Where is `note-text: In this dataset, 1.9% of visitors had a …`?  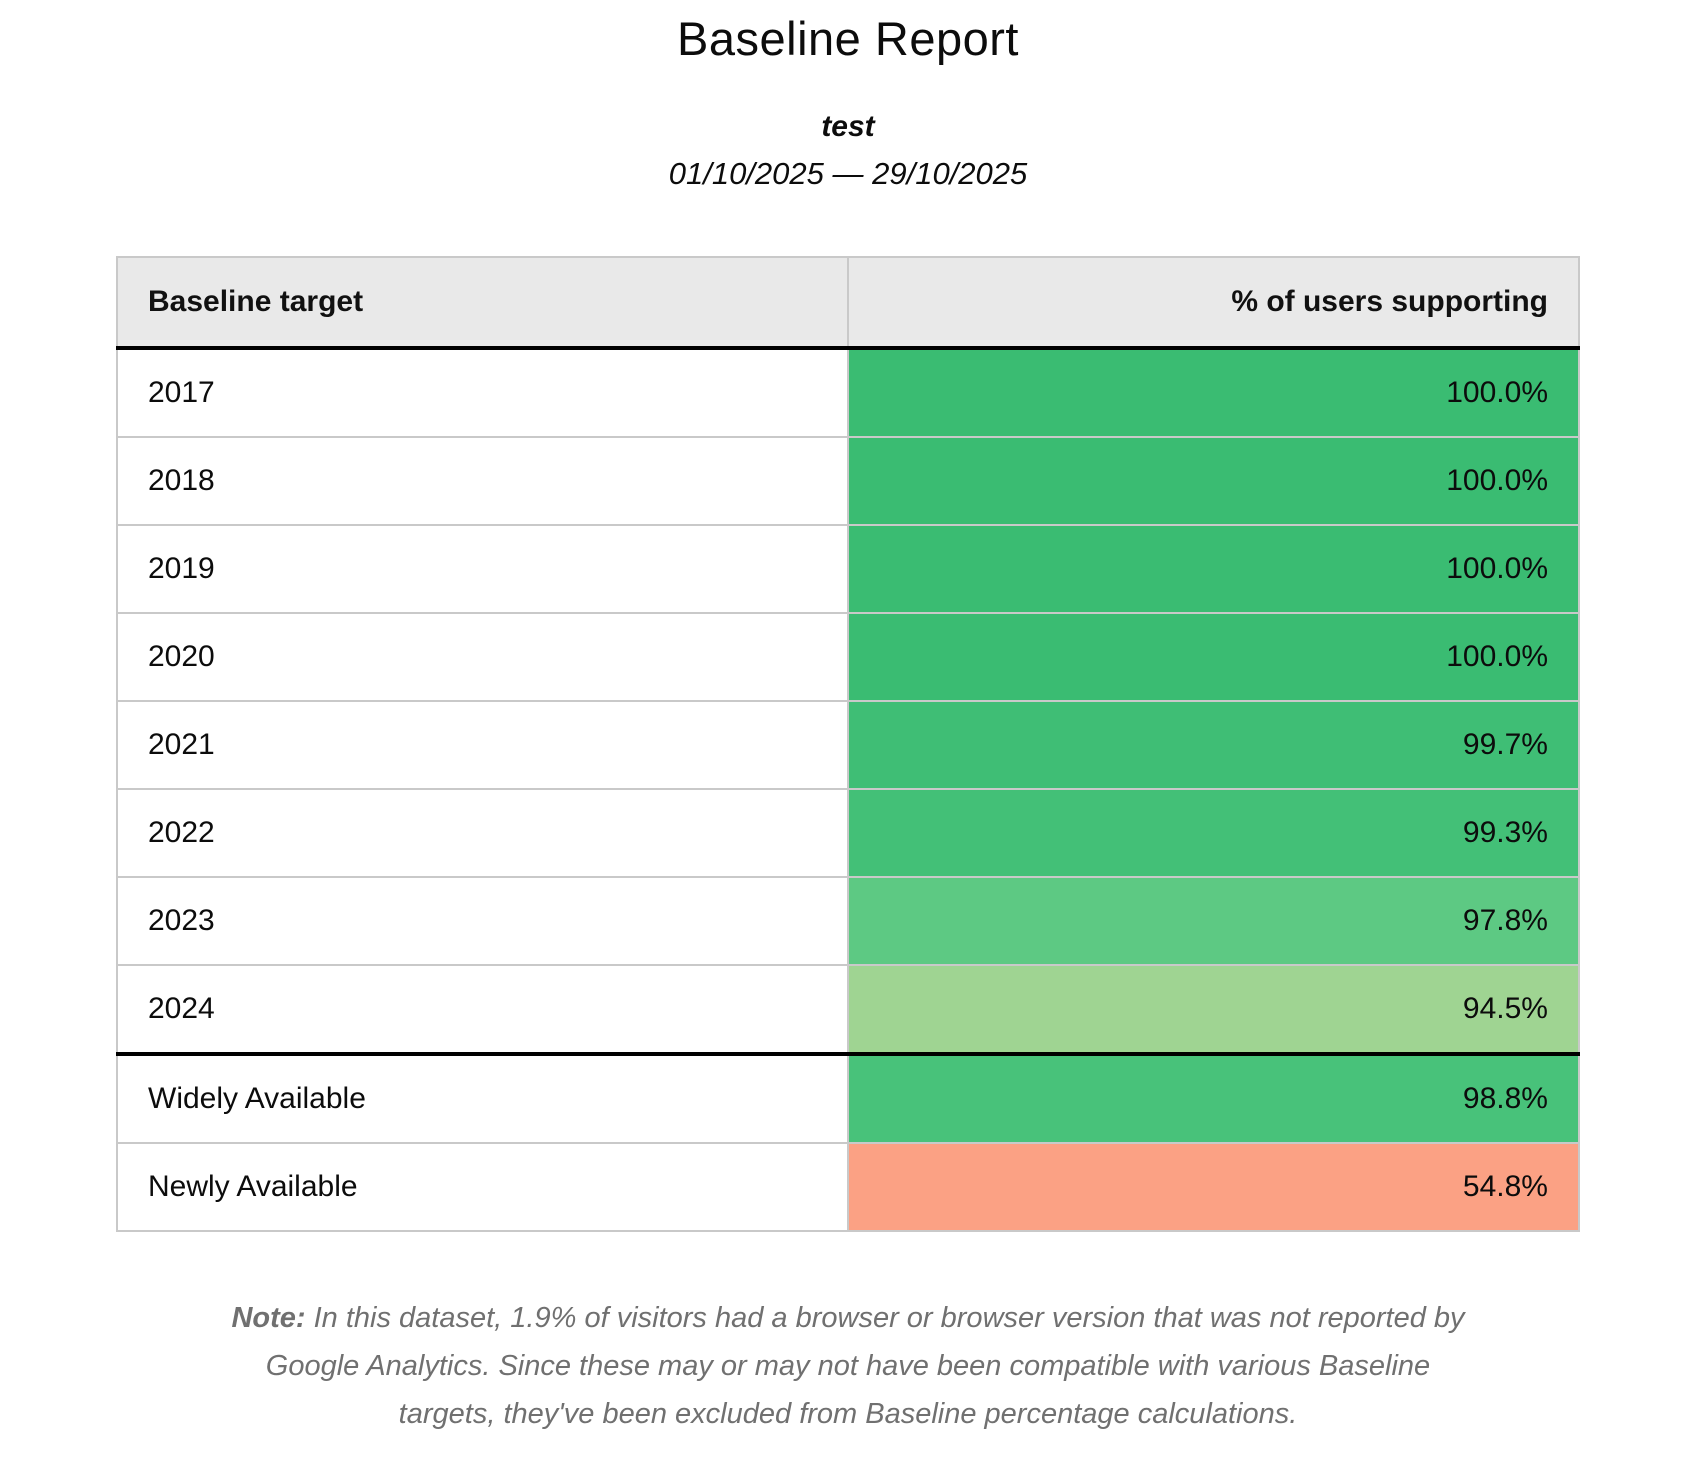 note-text: In this dataset, 1.9% of visitors had a … is located at coordinates (865, 1366).